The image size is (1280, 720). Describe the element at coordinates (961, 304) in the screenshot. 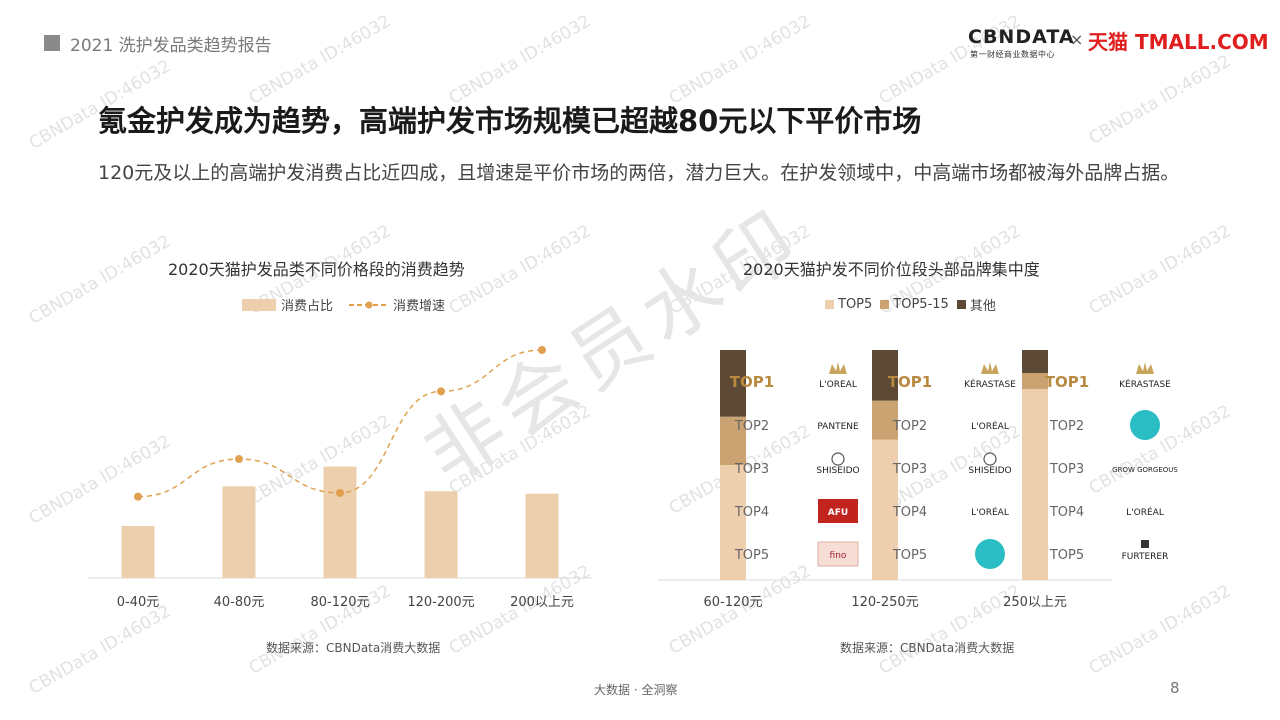

I see `legend-swatch-other` at that location.